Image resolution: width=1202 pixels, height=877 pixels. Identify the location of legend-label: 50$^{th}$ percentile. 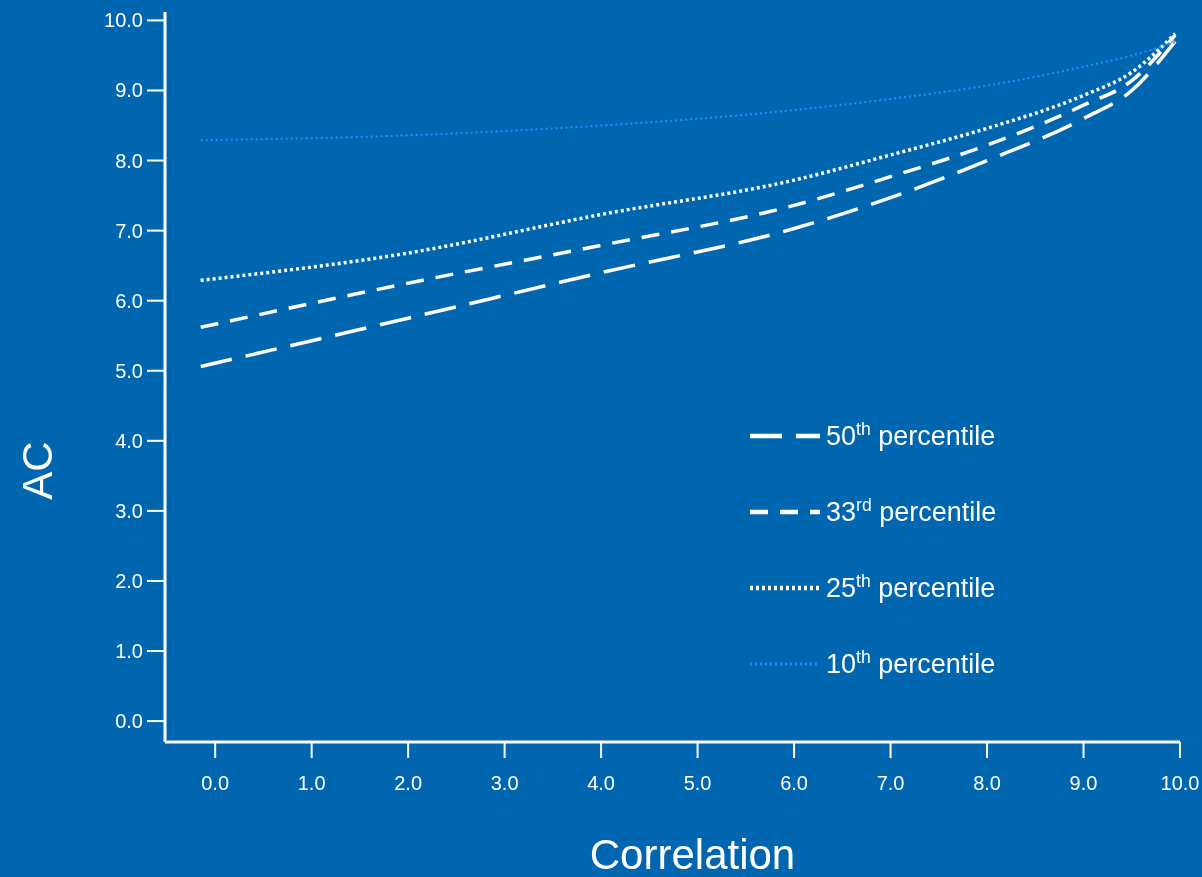
(911, 435).